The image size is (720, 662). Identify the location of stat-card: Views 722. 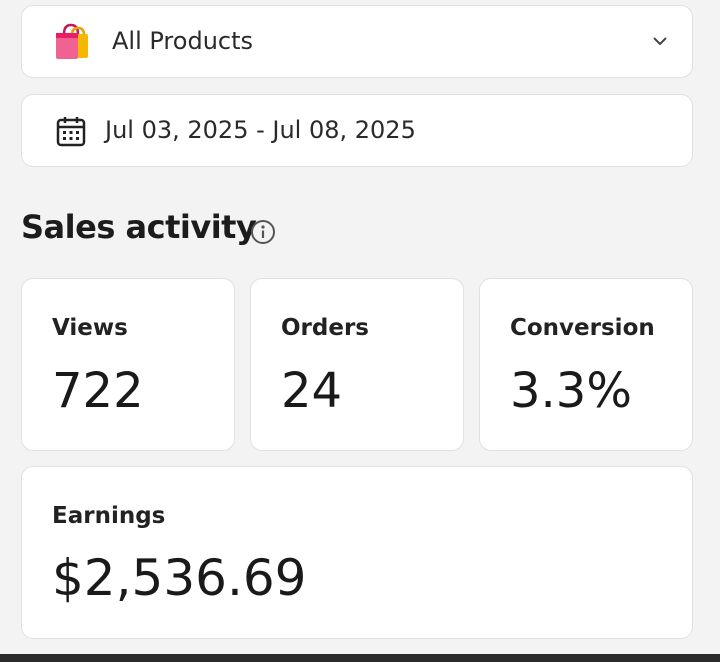
(128, 364).